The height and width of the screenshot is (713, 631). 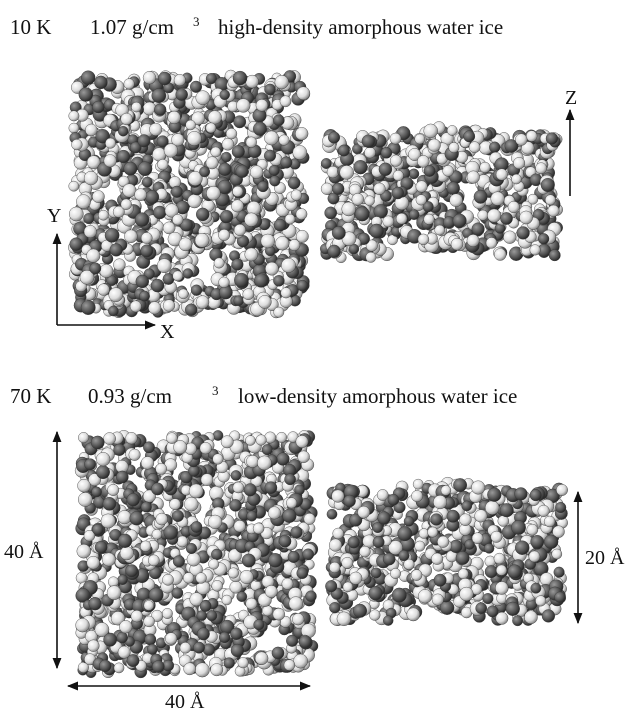 What do you see at coordinates (605, 558) in the screenshot?
I see `depth-label: 20 Å` at bounding box center [605, 558].